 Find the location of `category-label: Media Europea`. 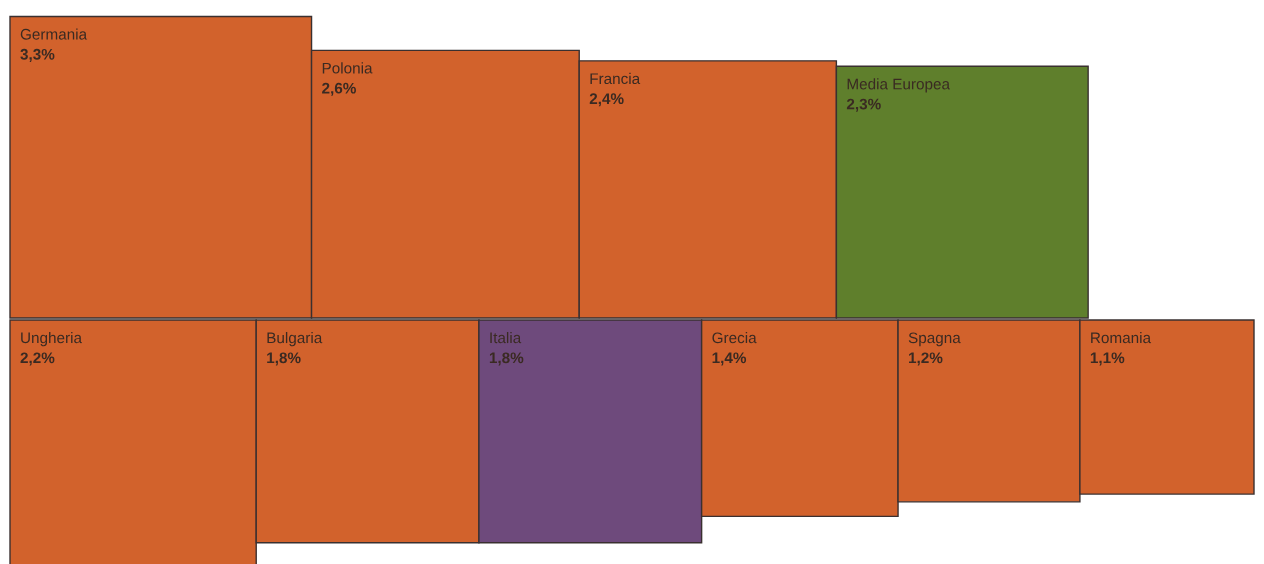

category-label: Media Europea is located at coordinates (898, 85).